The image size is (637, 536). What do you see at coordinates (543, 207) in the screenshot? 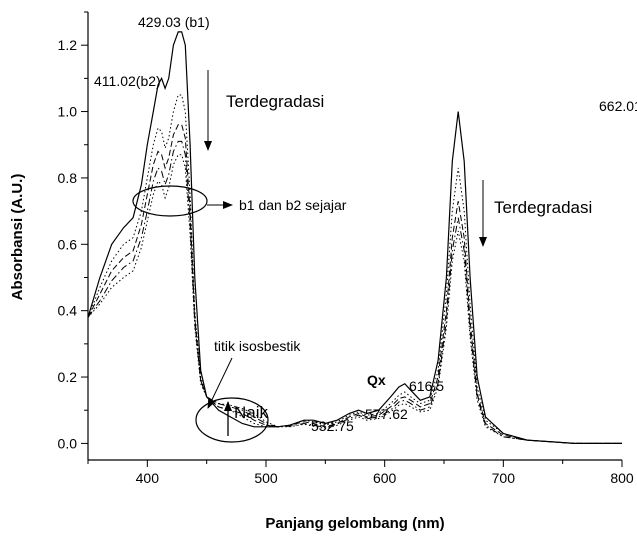
I see `degraded-qy-label: Terdegradasi` at bounding box center [543, 207].